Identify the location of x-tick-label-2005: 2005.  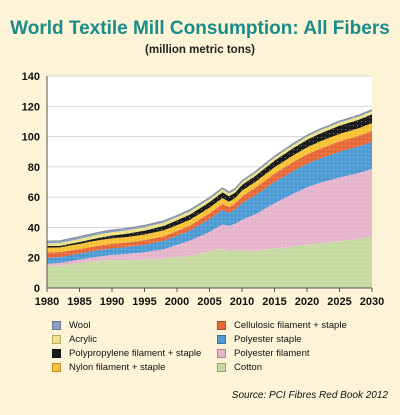
(209, 302).